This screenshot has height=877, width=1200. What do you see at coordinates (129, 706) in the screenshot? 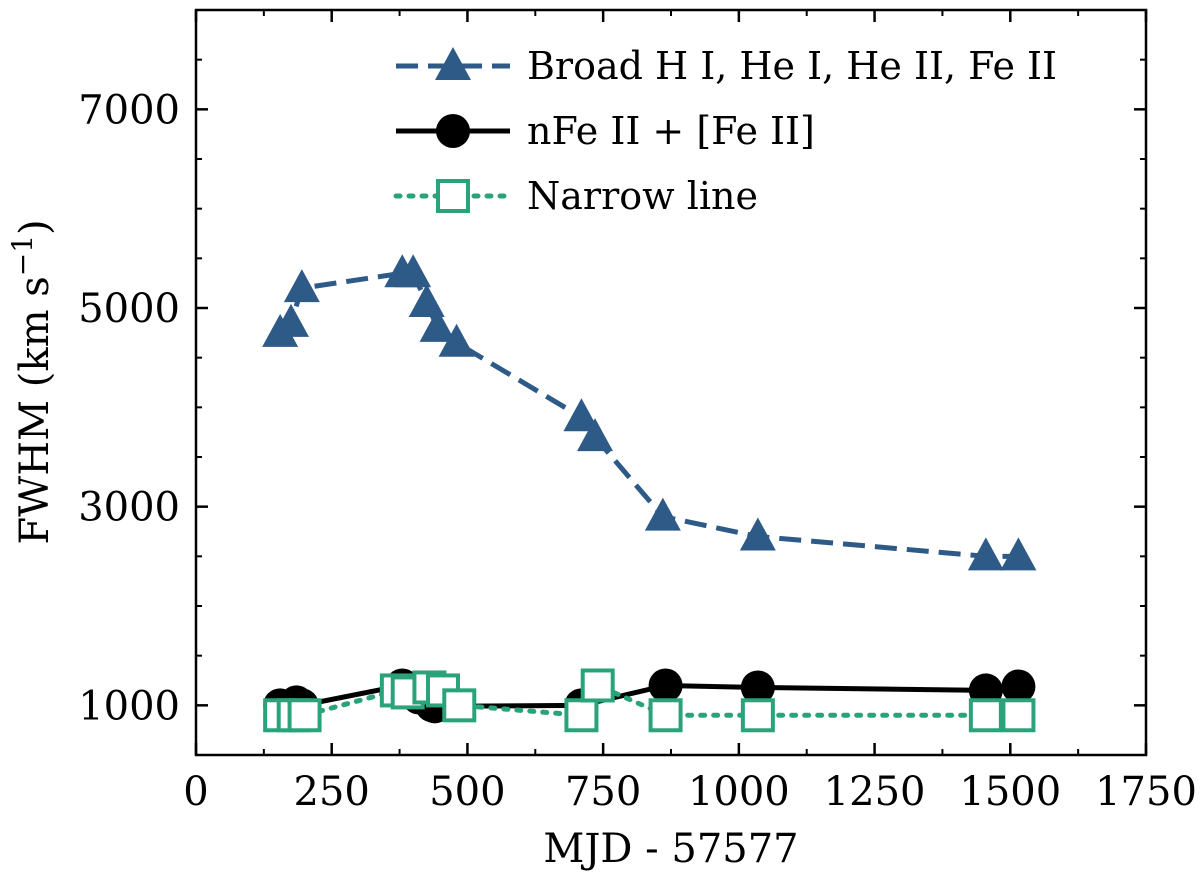
I see `y-tick-label: 1000` at bounding box center [129, 706].